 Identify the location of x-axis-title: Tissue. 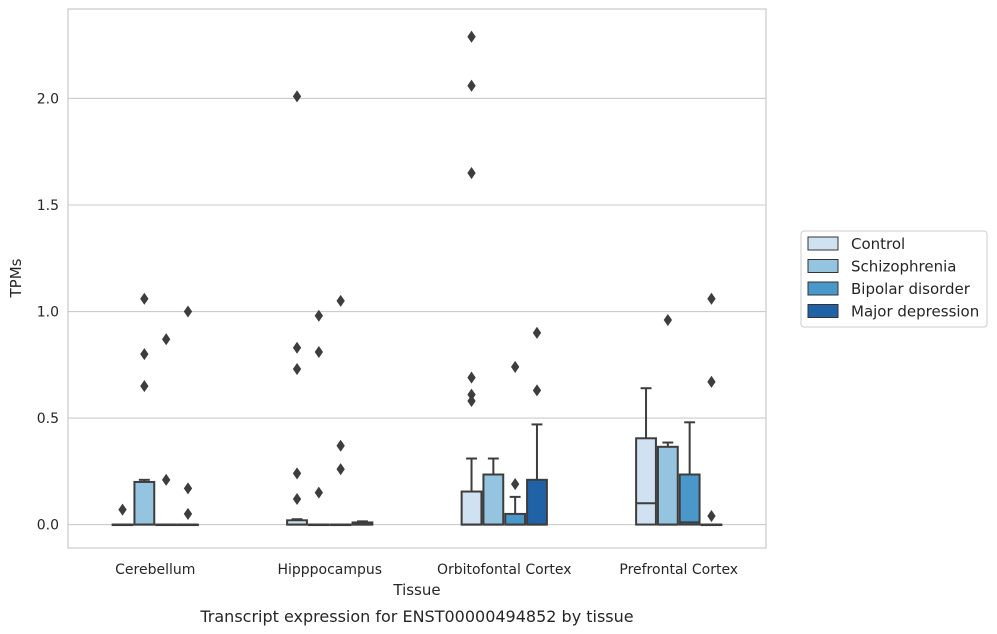
(416, 590).